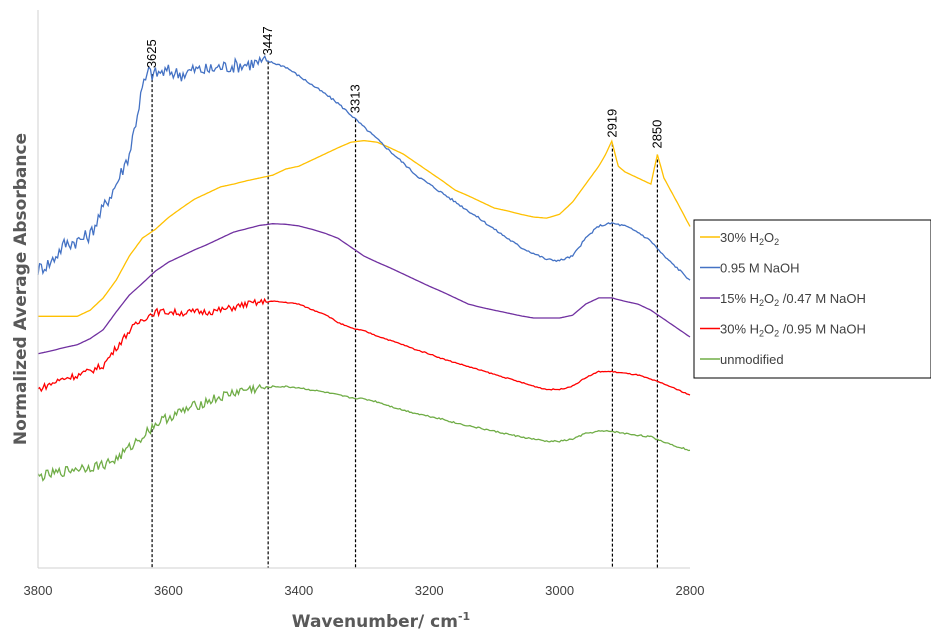  I want to click on legend-label-part: 0.95 M NaOH, so click(759, 268).